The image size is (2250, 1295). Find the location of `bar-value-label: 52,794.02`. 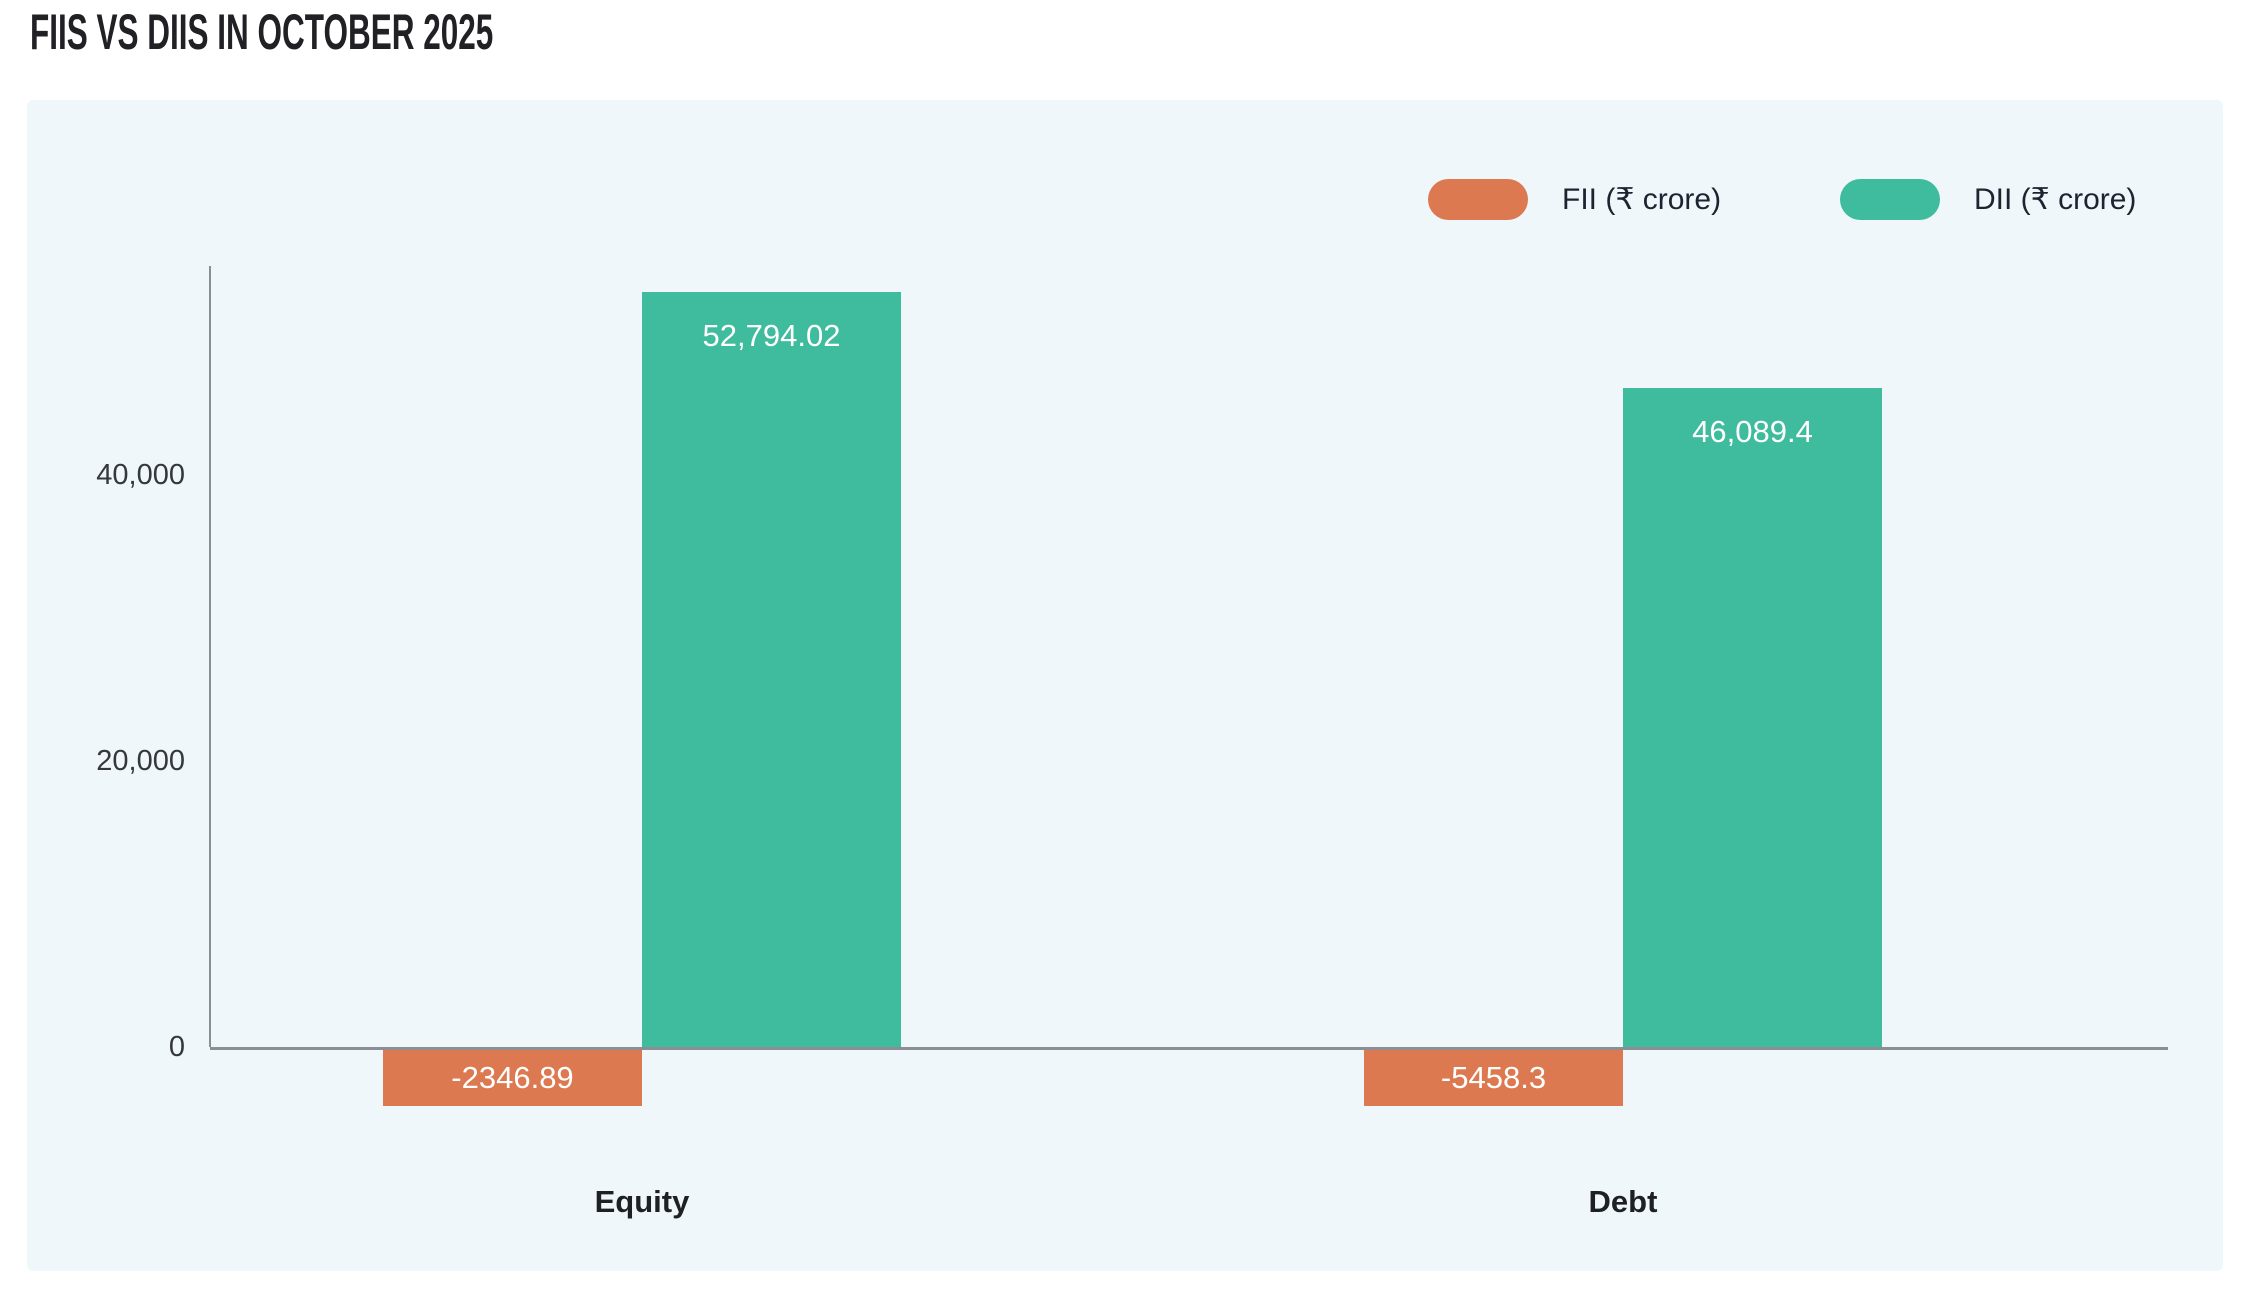

bar-value-label: 52,794.02 is located at coordinates (771, 335).